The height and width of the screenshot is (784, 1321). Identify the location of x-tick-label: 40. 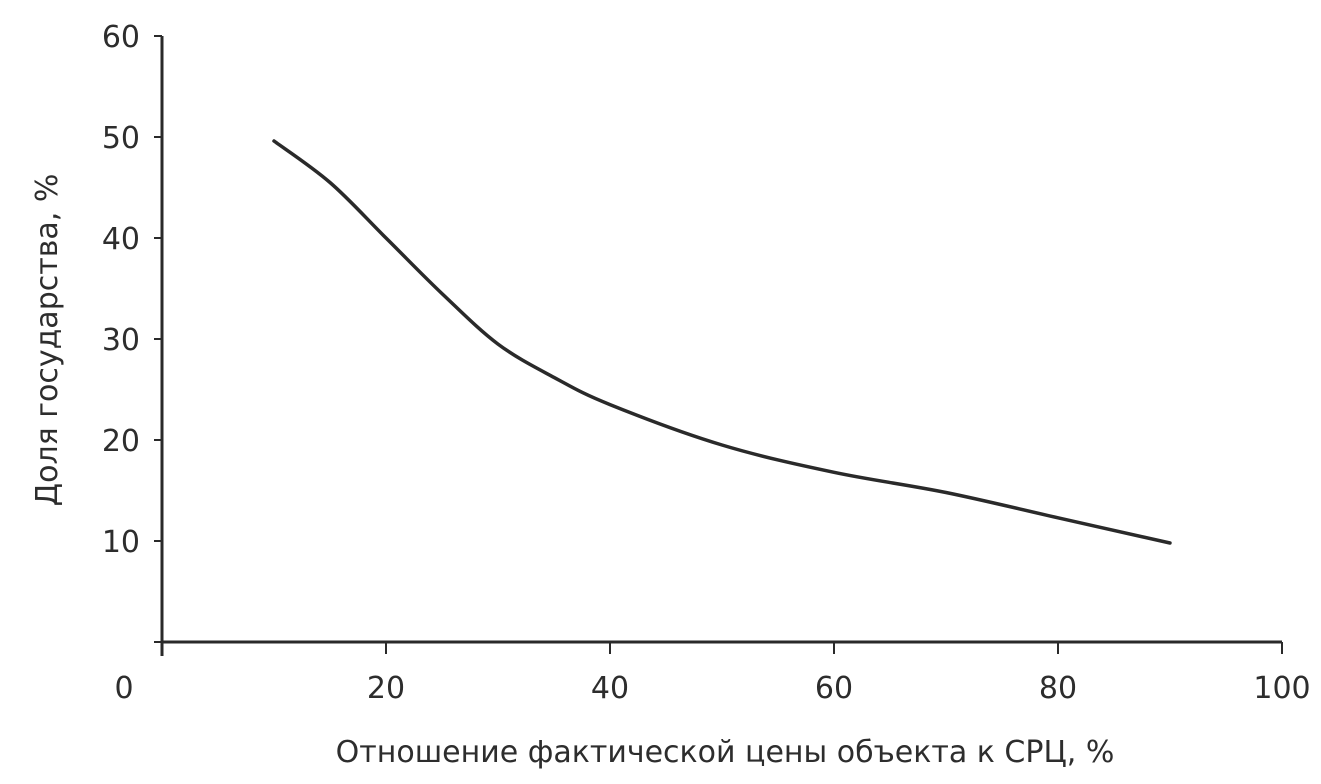
(610, 688).